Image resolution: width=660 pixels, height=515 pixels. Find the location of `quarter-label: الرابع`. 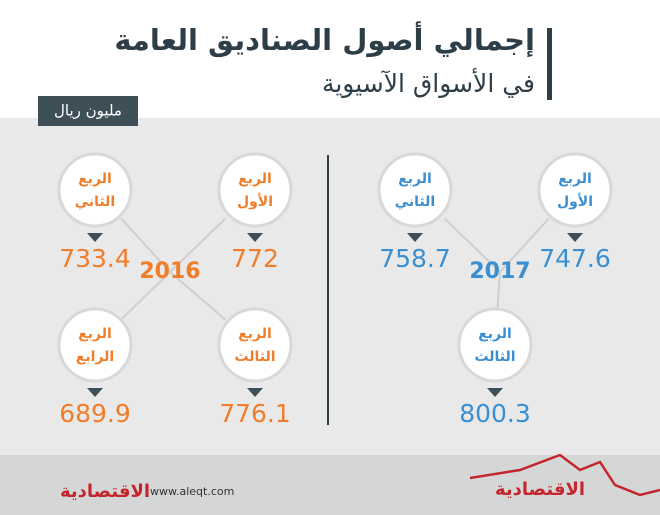

quarter-label: الرابع is located at coordinates (95, 357).